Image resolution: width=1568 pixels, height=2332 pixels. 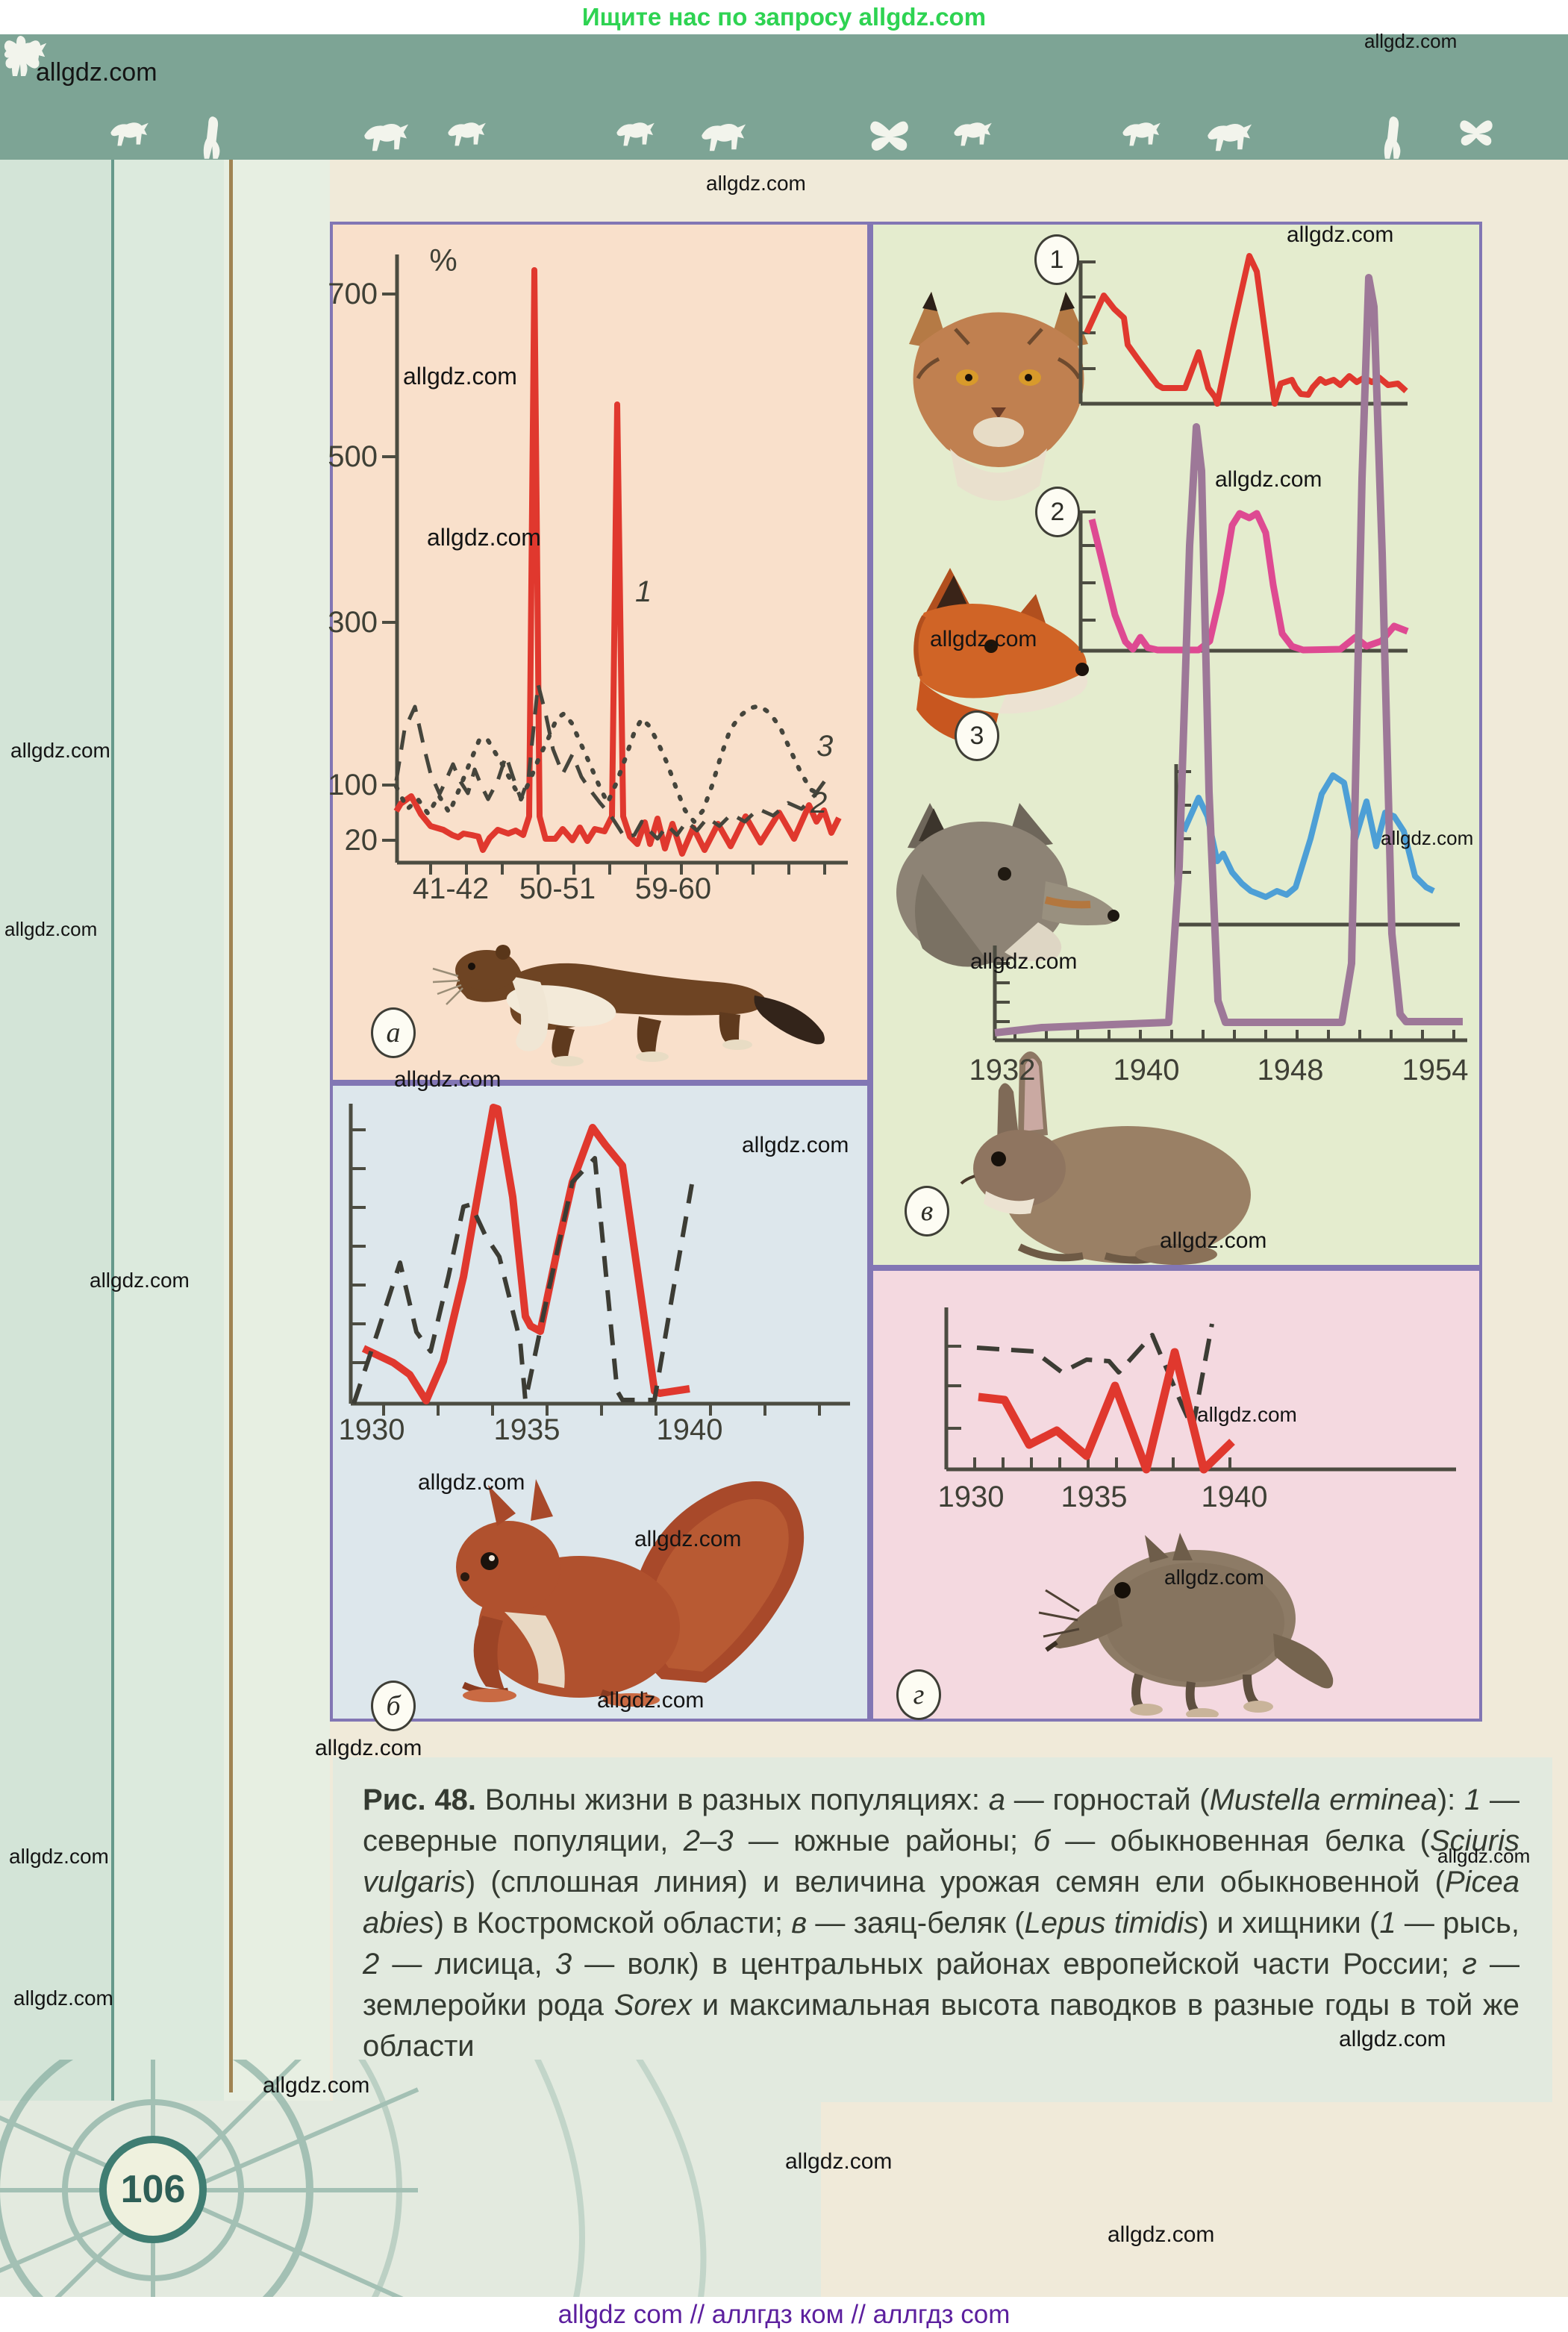 I want to click on ermine-chart: 700 500 300 100 20 41-42 50-51 59-60% 1 2 3, so click(x=588, y=574).